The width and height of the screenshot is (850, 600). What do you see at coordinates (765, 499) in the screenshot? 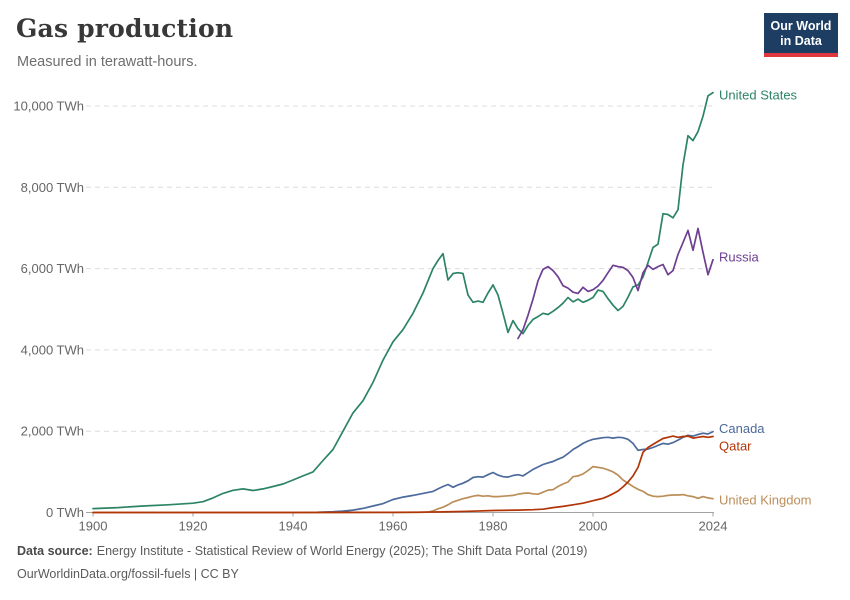
I see `series-label-united-kingdom: United Kingdom` at bounding box center [765, 499].